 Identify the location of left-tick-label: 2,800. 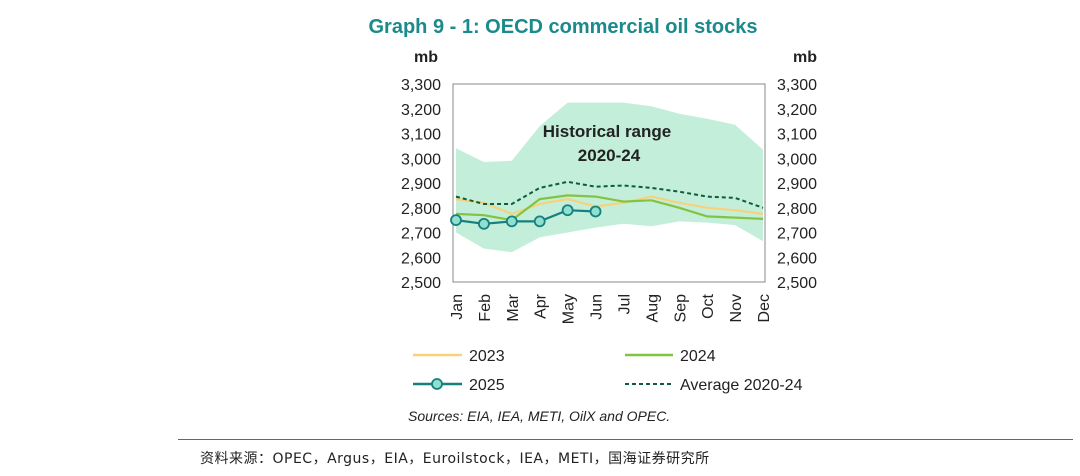
(421, 209).